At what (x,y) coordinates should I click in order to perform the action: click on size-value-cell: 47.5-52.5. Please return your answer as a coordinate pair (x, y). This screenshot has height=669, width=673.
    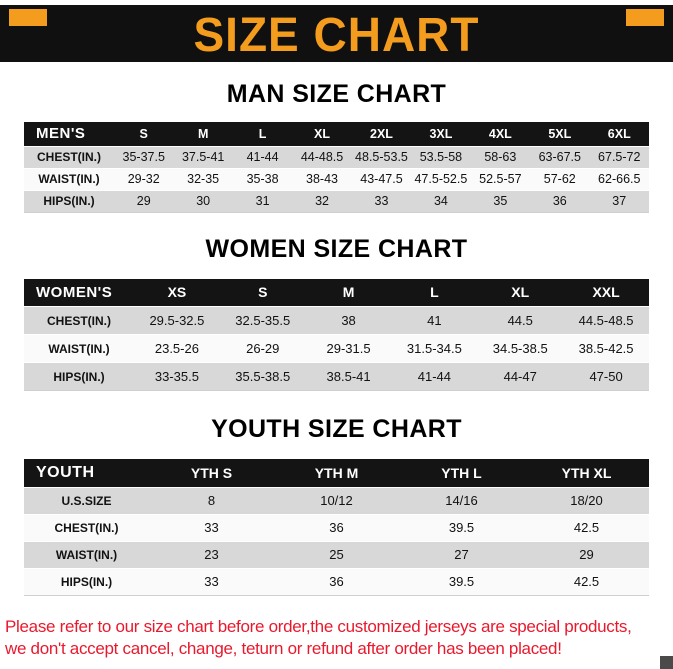
    Looking at the image, I should click on (441, 179).